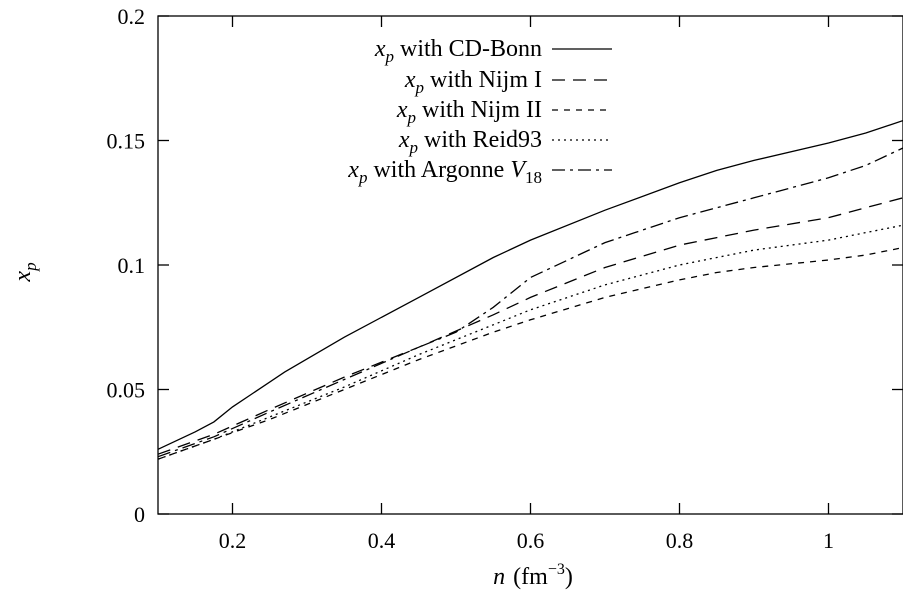 This screenshot has width=903, height=590. I want to click on x-axis-label-exponent: −3, so click(556, 569).